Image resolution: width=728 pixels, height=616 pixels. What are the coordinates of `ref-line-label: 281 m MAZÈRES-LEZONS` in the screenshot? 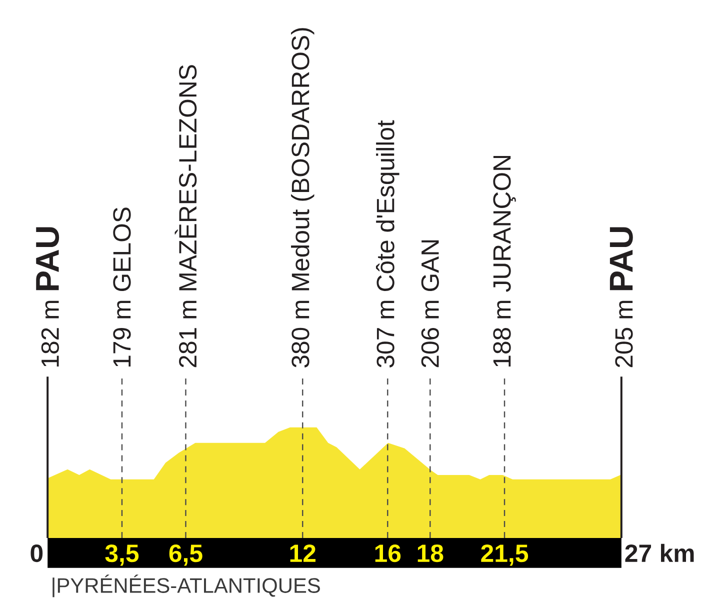 It's located at (185, 216).